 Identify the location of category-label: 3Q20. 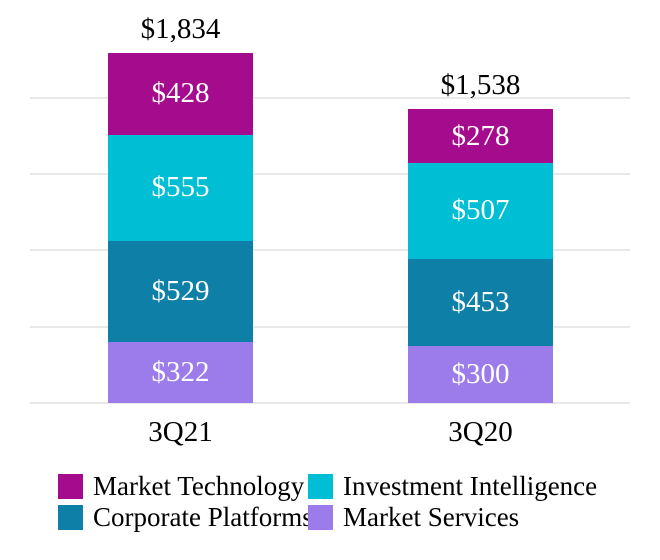
(480, 432).